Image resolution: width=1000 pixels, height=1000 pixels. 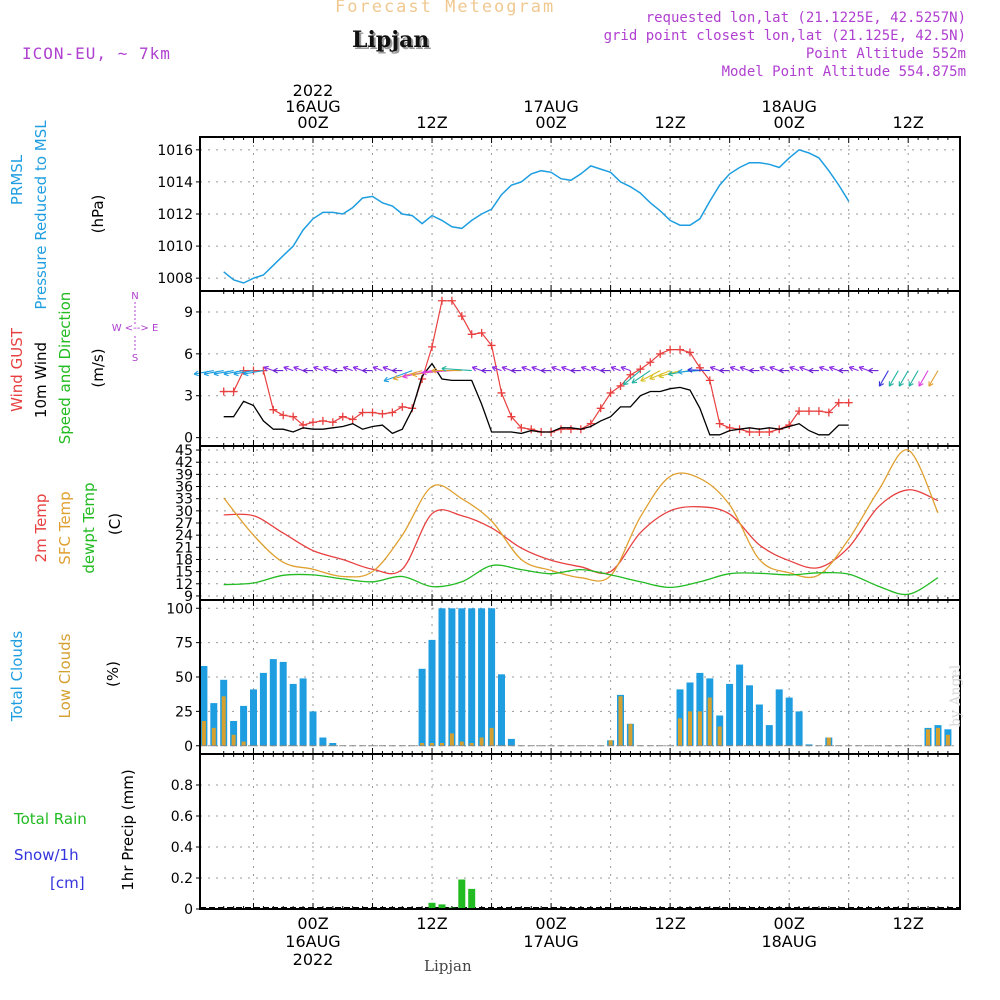 I want to click on ytick-label-cloud: 75, so click(x=184, y=644).